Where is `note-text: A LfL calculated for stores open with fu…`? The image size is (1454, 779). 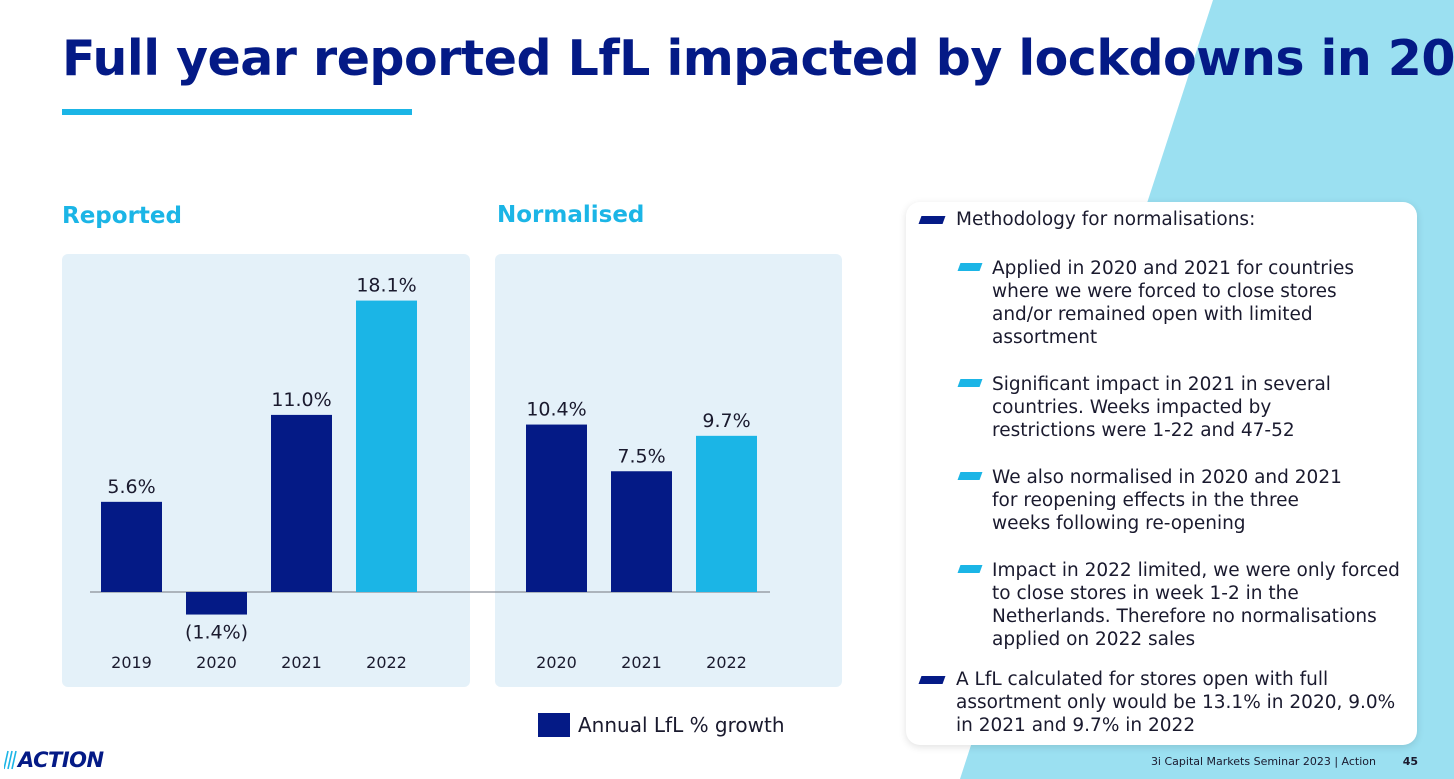 note-text: A LfL calculated for stores open with fu… is located at coordinates (1176, 702).